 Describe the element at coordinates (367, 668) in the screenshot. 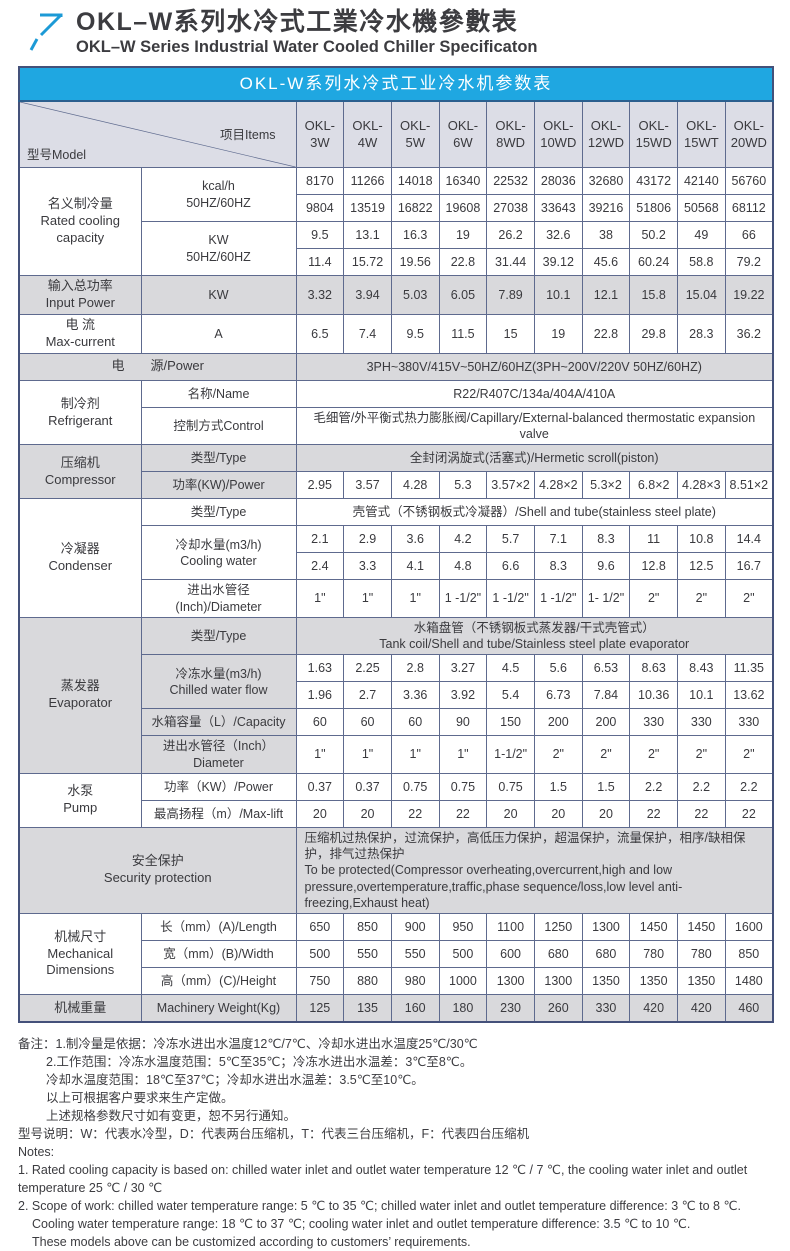

I see `table-cell: 2.25` at that location.